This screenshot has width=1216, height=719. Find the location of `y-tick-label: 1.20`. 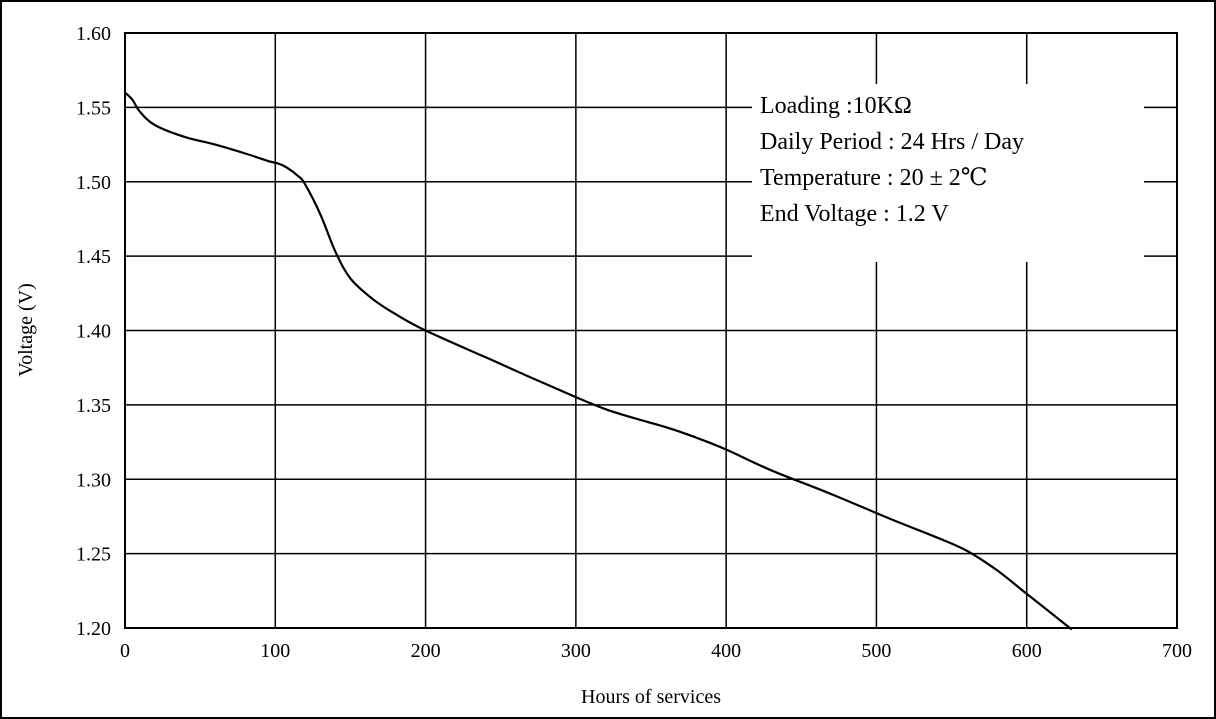

y-tick-label: 1.20 is located at coordinates (93, 629).